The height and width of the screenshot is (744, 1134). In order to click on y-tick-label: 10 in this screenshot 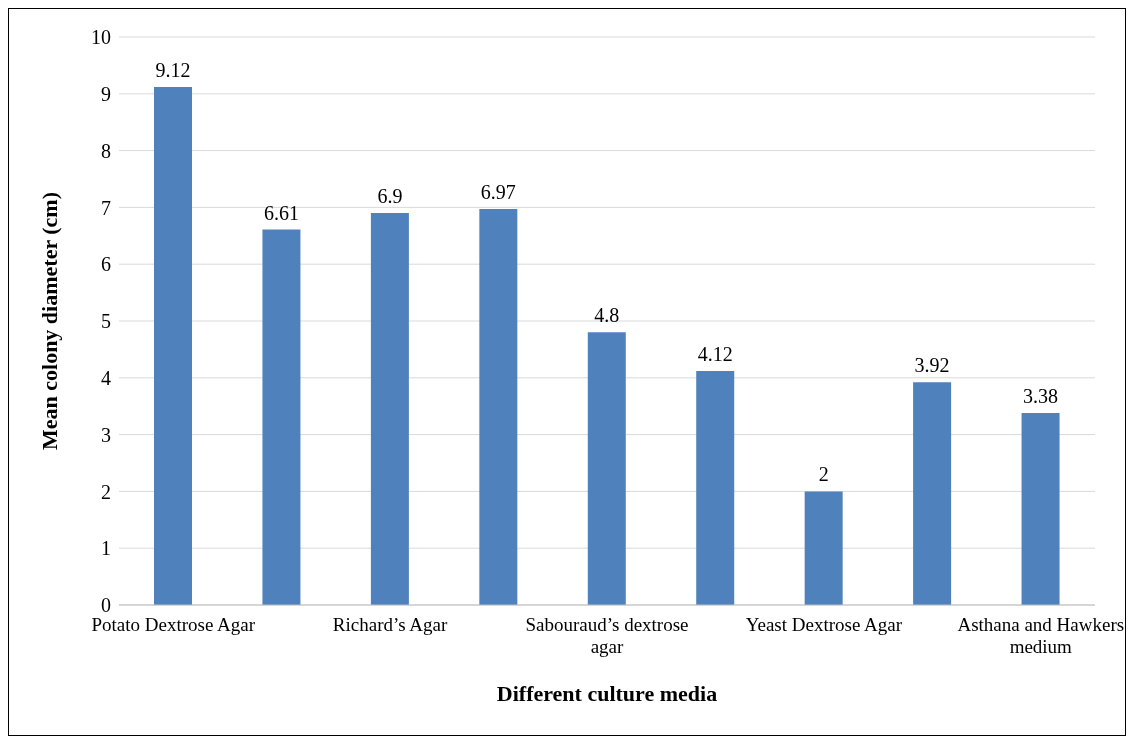, I will do `click(101, 37)`.